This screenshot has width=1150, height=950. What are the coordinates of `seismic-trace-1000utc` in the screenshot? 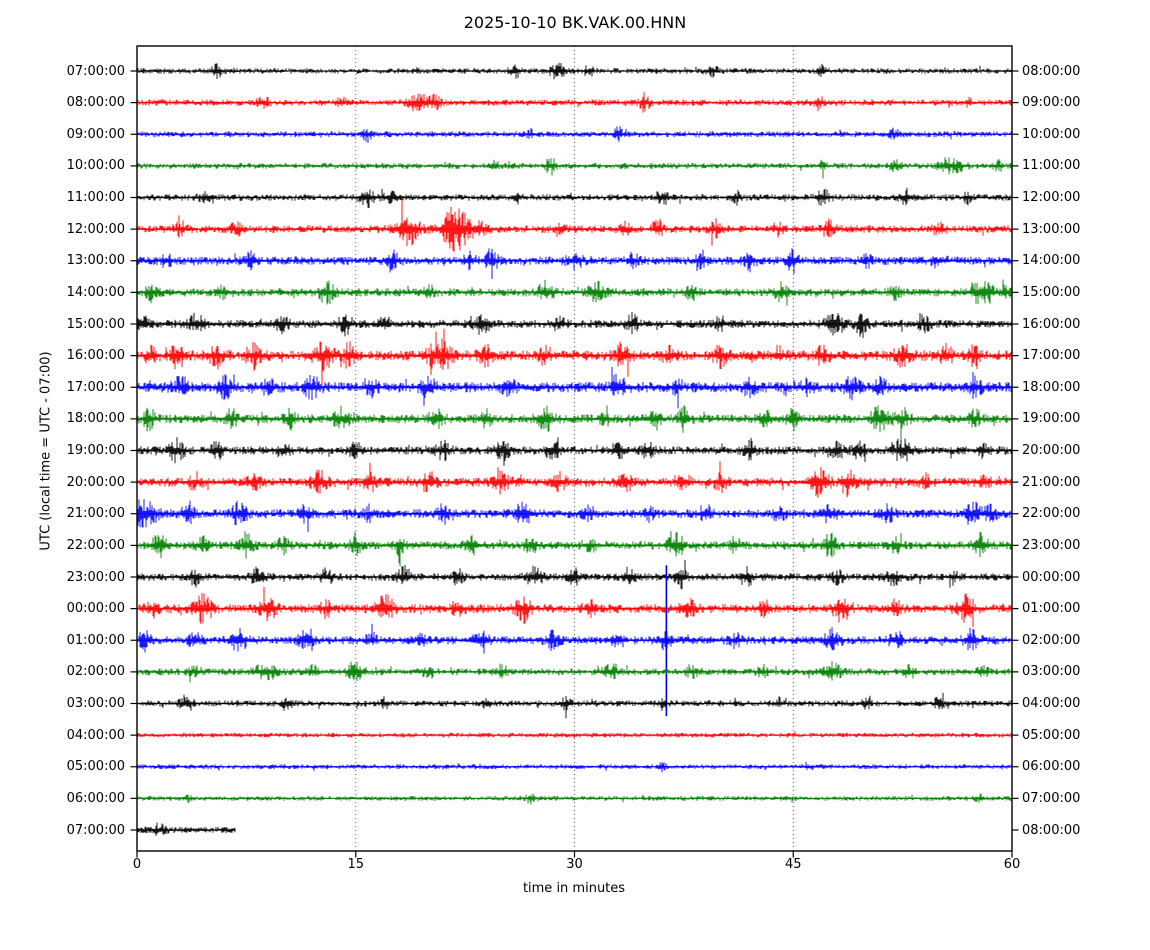 It's located at (574, 168).